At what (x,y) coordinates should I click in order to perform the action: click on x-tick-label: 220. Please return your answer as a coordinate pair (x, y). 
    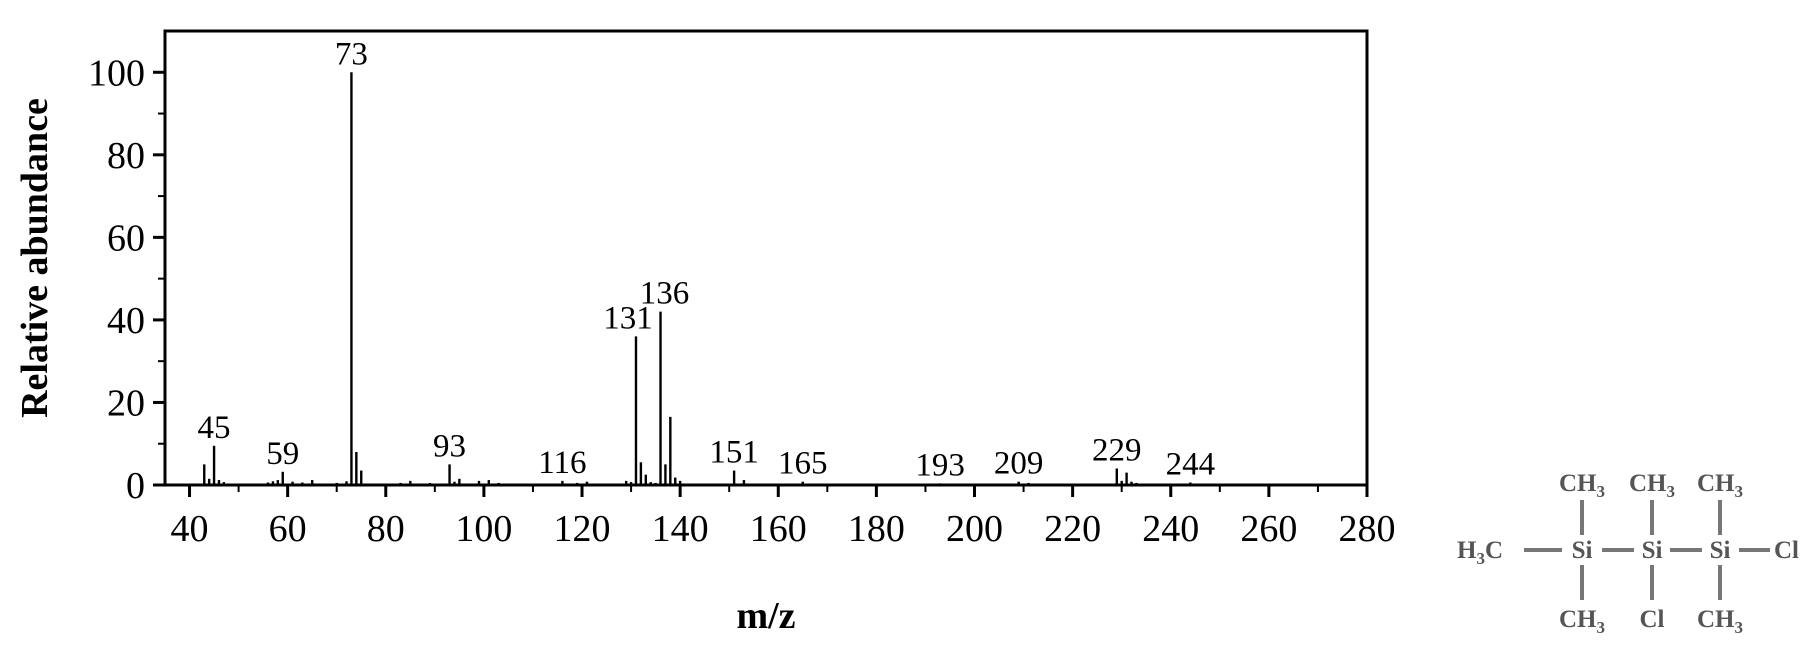
    Looking at the image, I should click on (1072, 529).